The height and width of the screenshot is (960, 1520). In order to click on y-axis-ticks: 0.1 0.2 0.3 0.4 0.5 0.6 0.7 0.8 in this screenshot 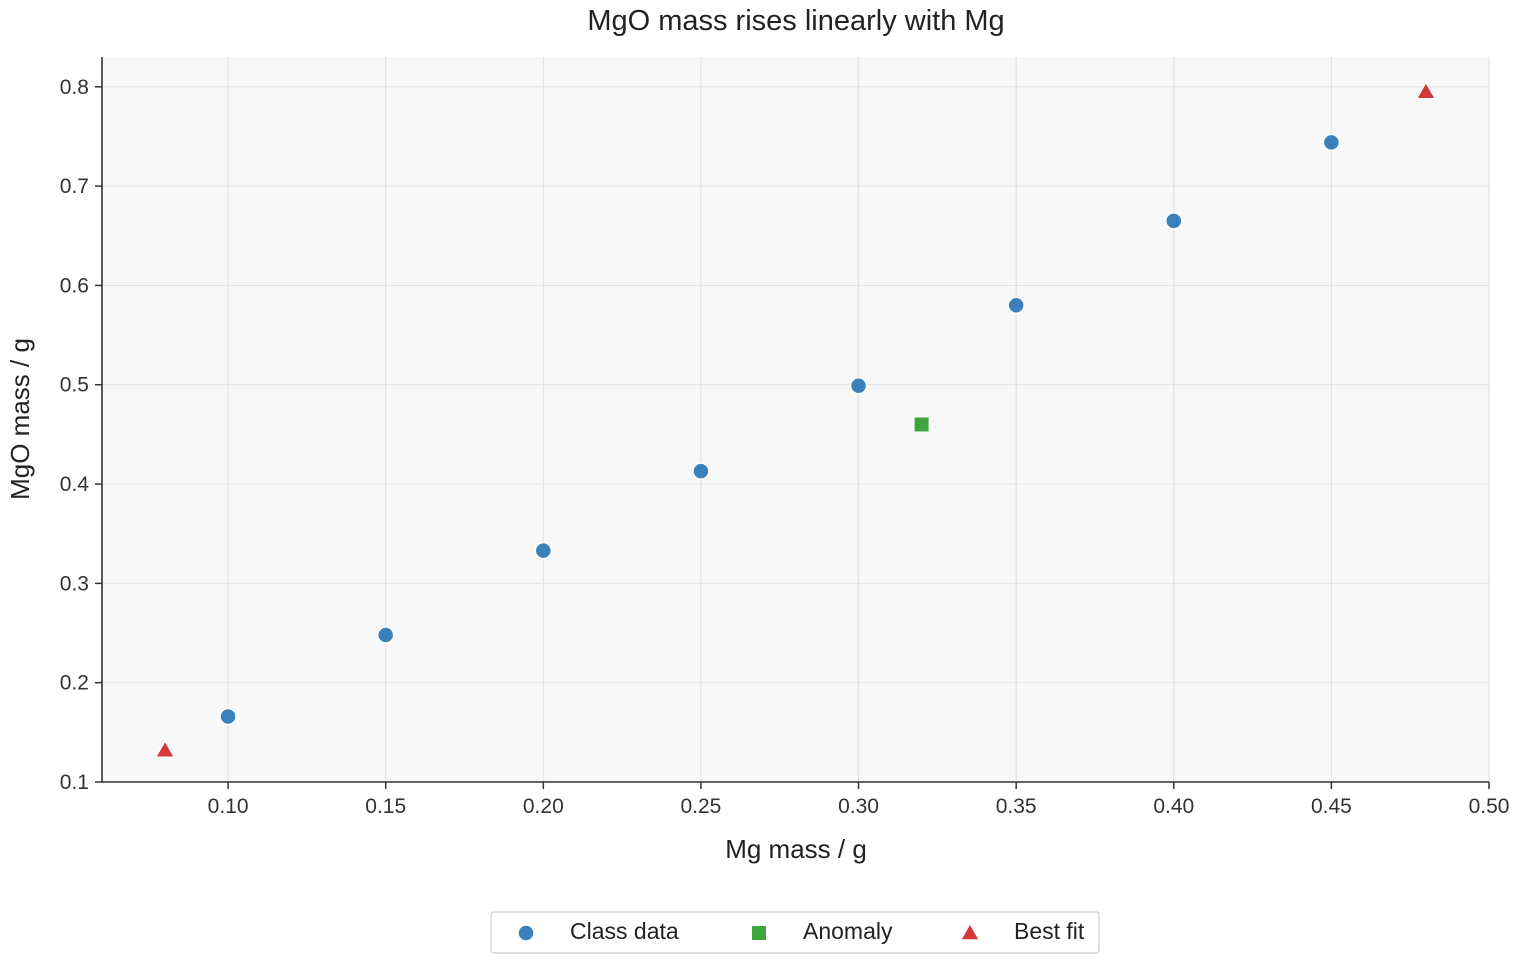, I will do `click(81, 435)`.